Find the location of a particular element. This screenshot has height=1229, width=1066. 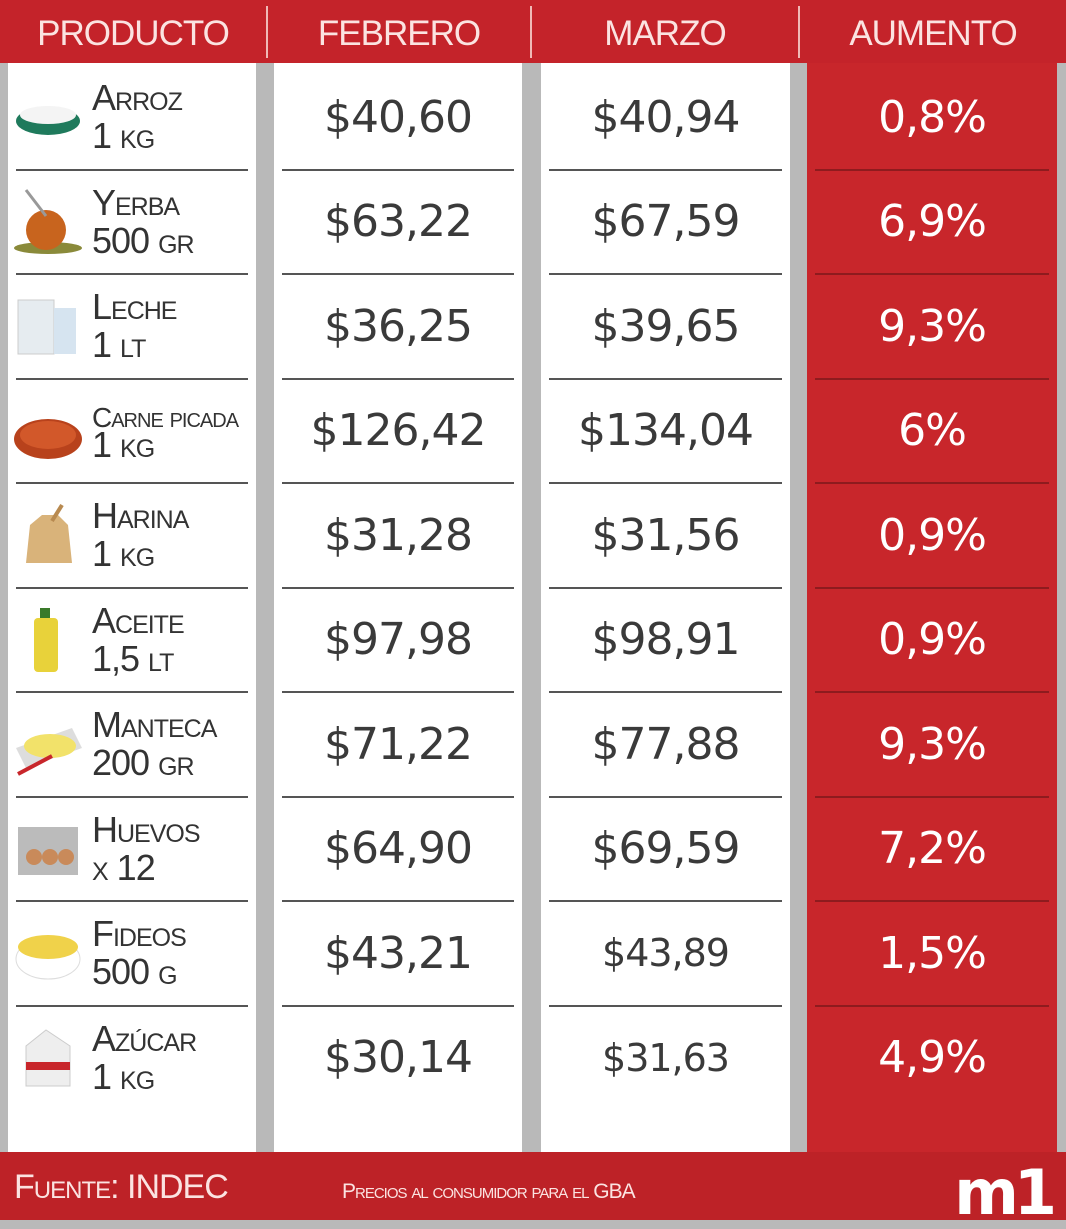

header-febrero: FEBRERO is located at coordinates (399, 33).